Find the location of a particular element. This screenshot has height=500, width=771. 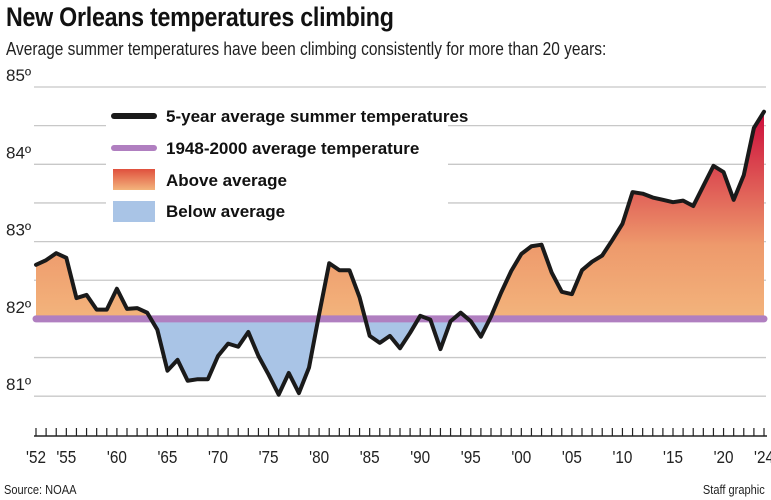

y-tick-label: 84º is located at coordinates (18, 152).